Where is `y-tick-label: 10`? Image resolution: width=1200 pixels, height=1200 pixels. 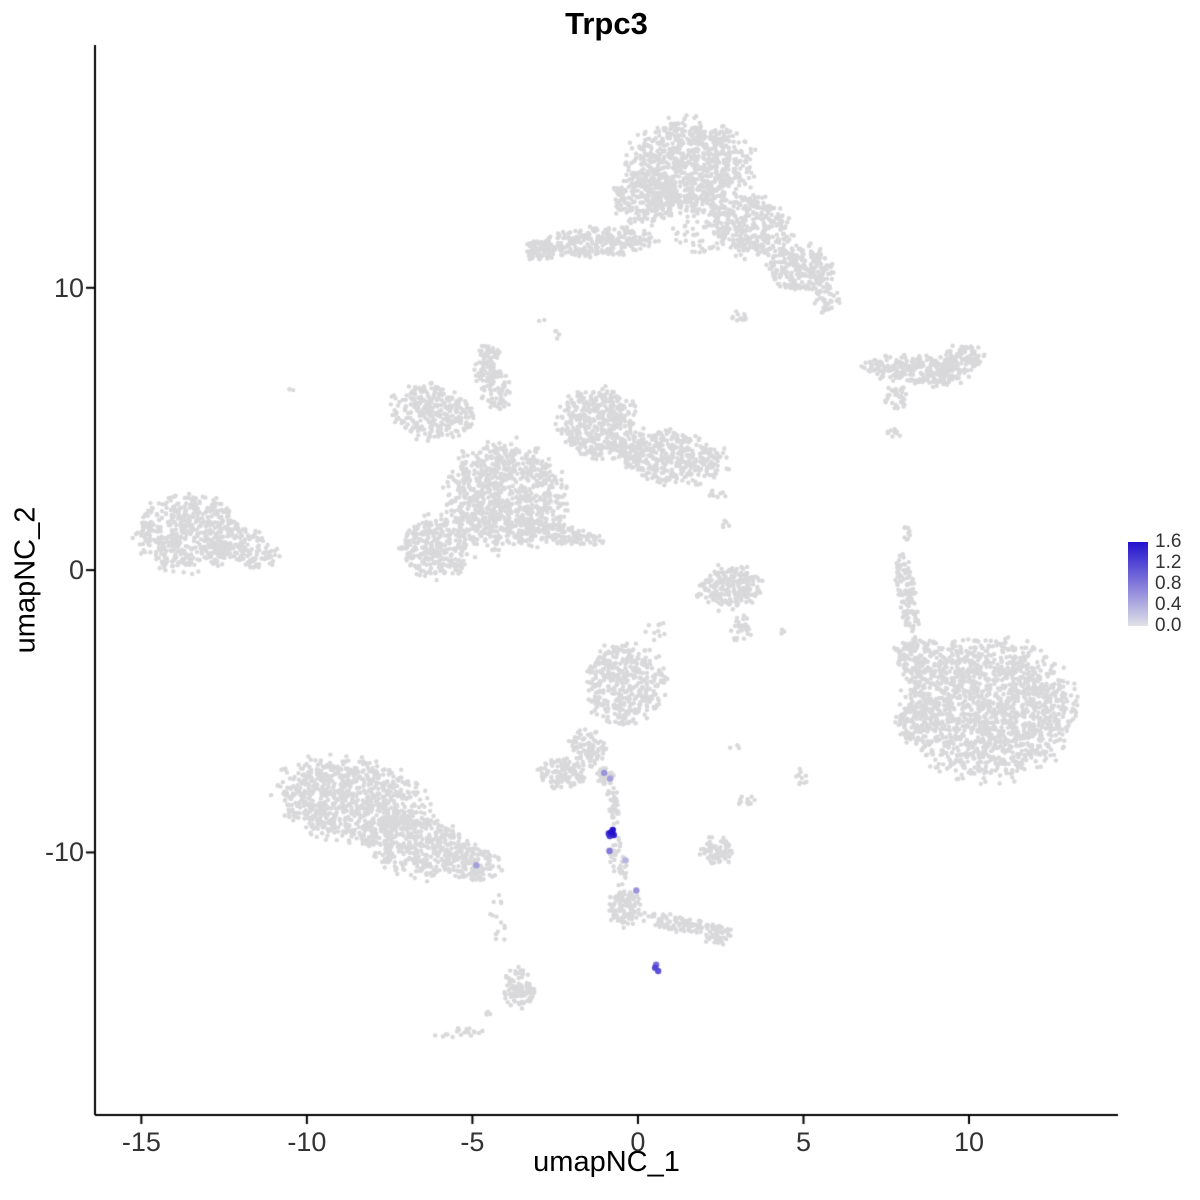
y-tick-label: 10 is located at coordinates (68, 287).